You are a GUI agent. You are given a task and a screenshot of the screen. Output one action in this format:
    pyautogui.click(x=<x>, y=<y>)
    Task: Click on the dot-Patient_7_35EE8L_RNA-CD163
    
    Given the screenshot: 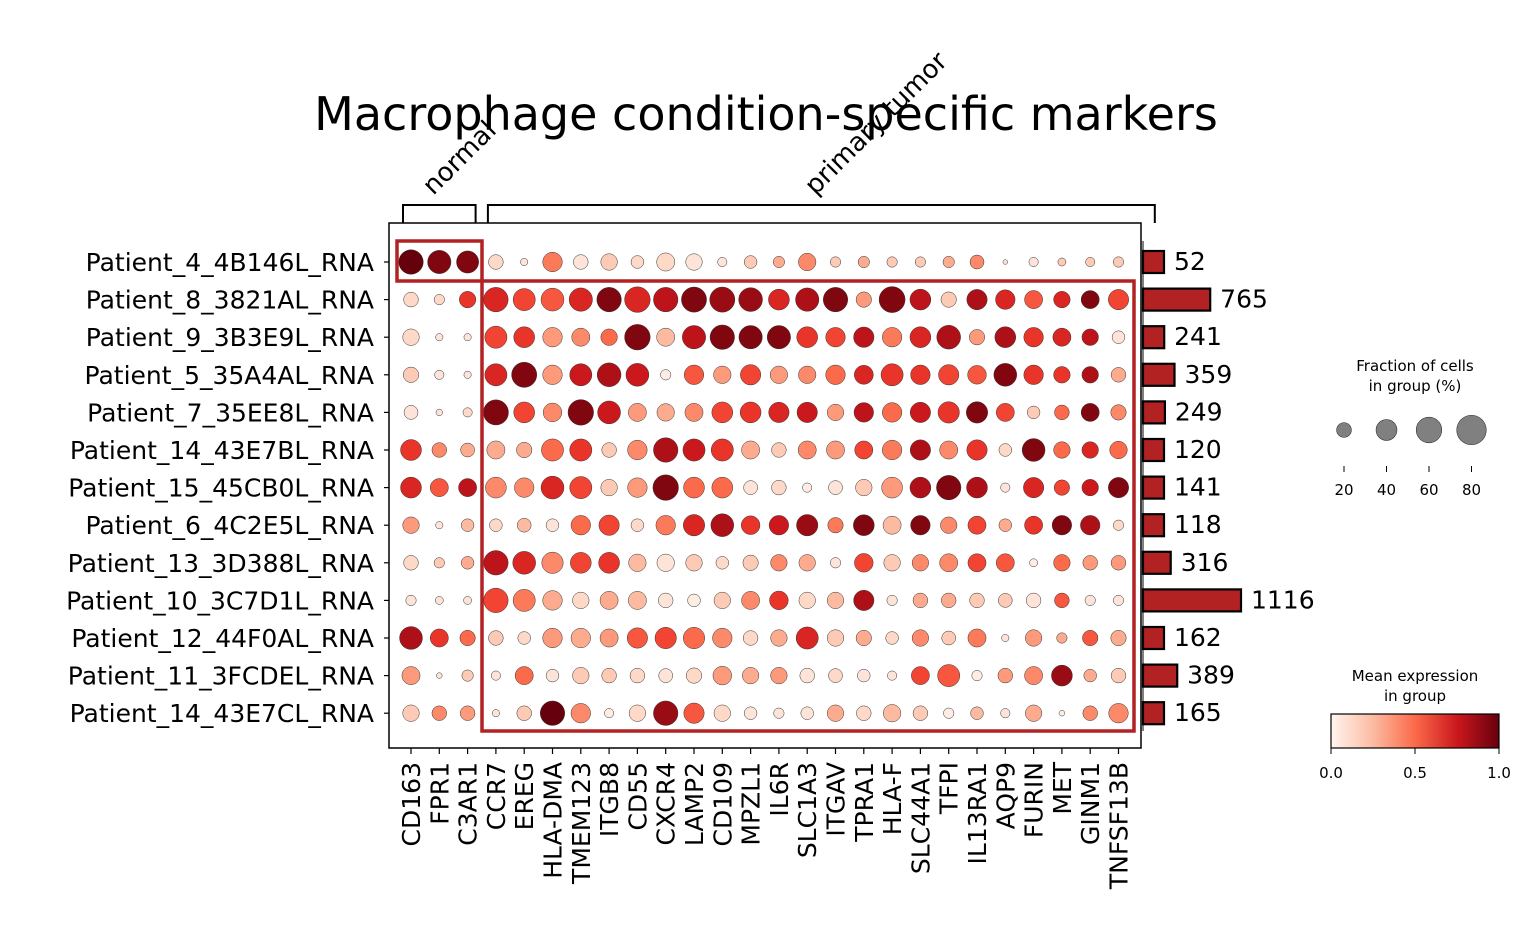 What is the action you would take?
    pyautogui.click(x=411, y=412)
    